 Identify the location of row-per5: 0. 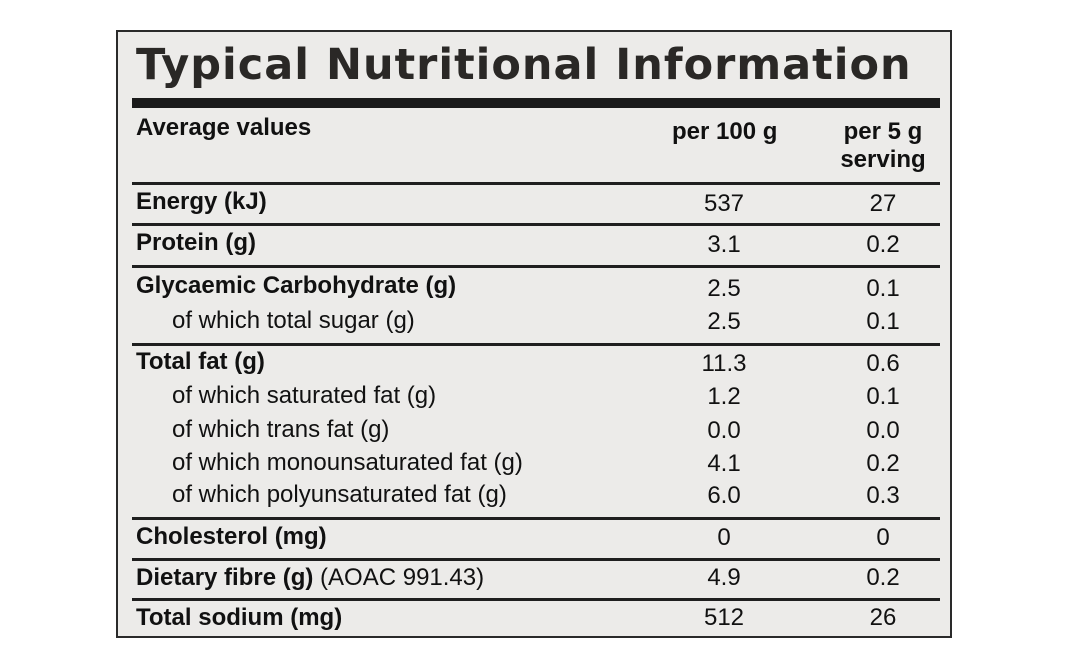
(883, 537).